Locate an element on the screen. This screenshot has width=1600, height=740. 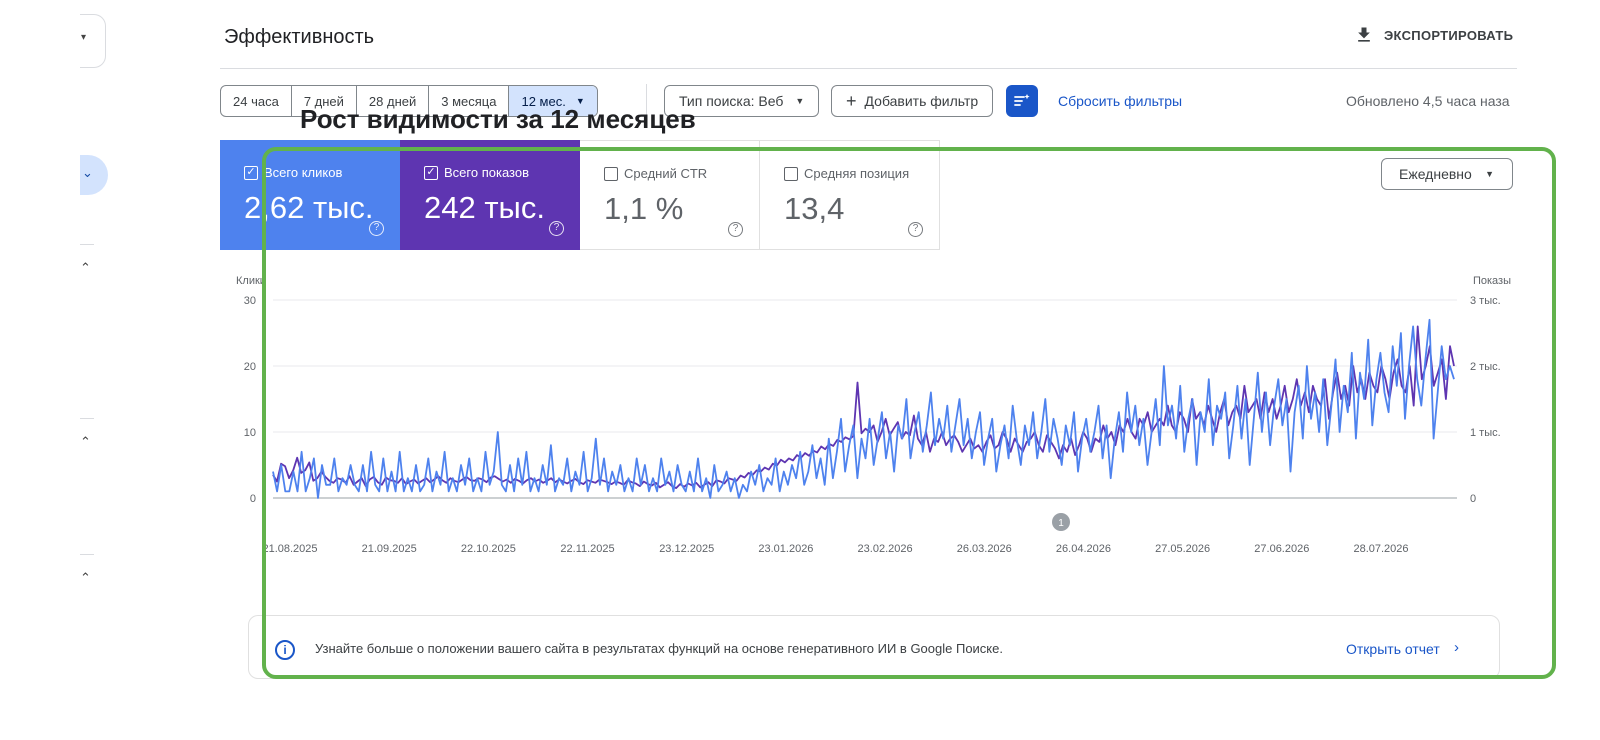
plus-icon: + is located at coordinates (851, 101).